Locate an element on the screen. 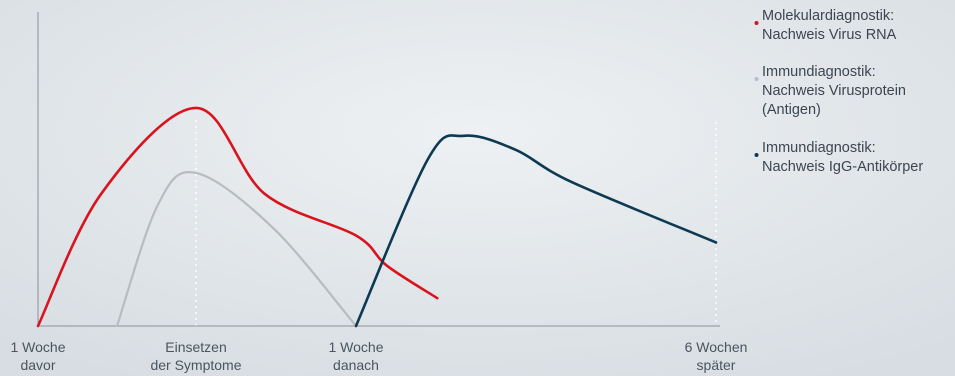 This screenshot has height=376, width=955. legend-label: Immundiagnostik: Nachweis IgG-Antikörper is located at coordinates (842, 157).